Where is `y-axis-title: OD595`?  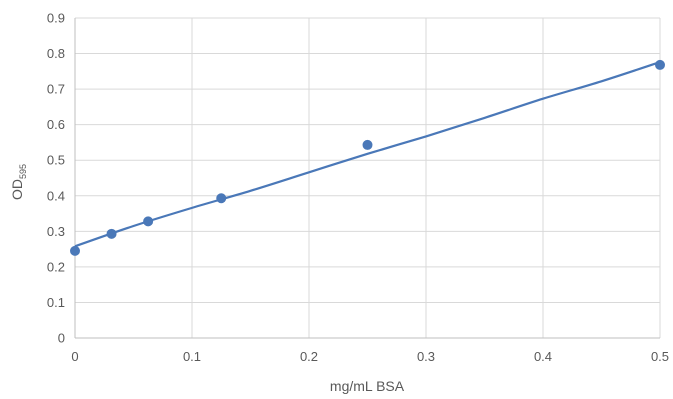
y-axis-title: OD595 is located at coordinates (18, 182).